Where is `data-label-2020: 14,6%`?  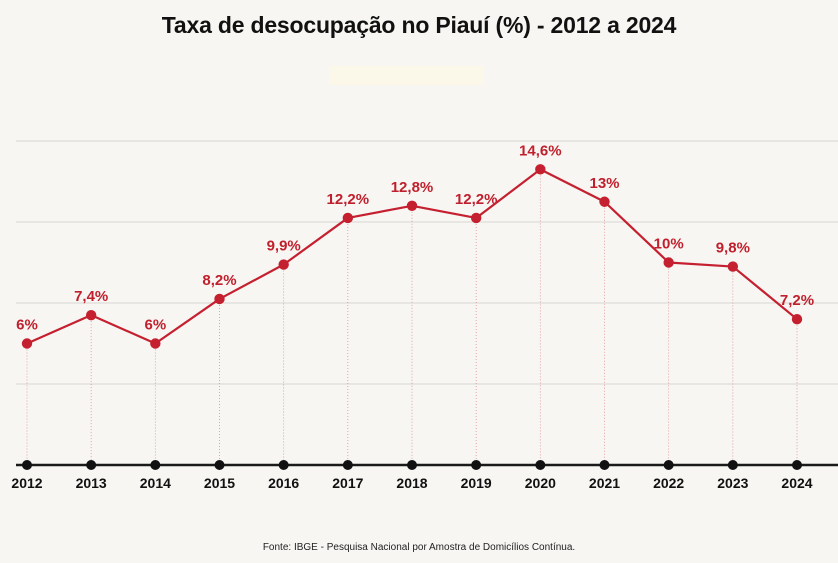
data-label-2020: 14,6% is located at coordinates (540, 150).